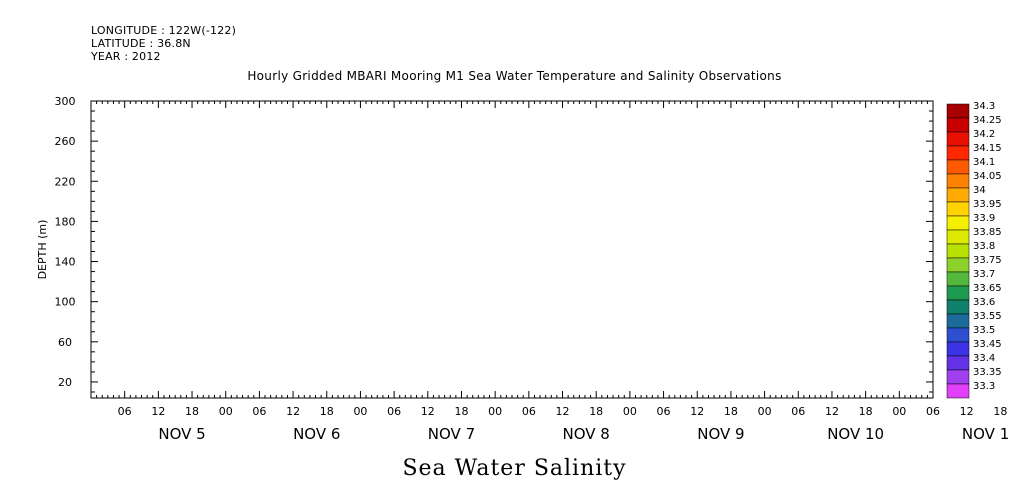 The height and width of the screenshot is (504, 1009). I want to click on x-axis-title: Sea Water Salinity, so click(514, 468).